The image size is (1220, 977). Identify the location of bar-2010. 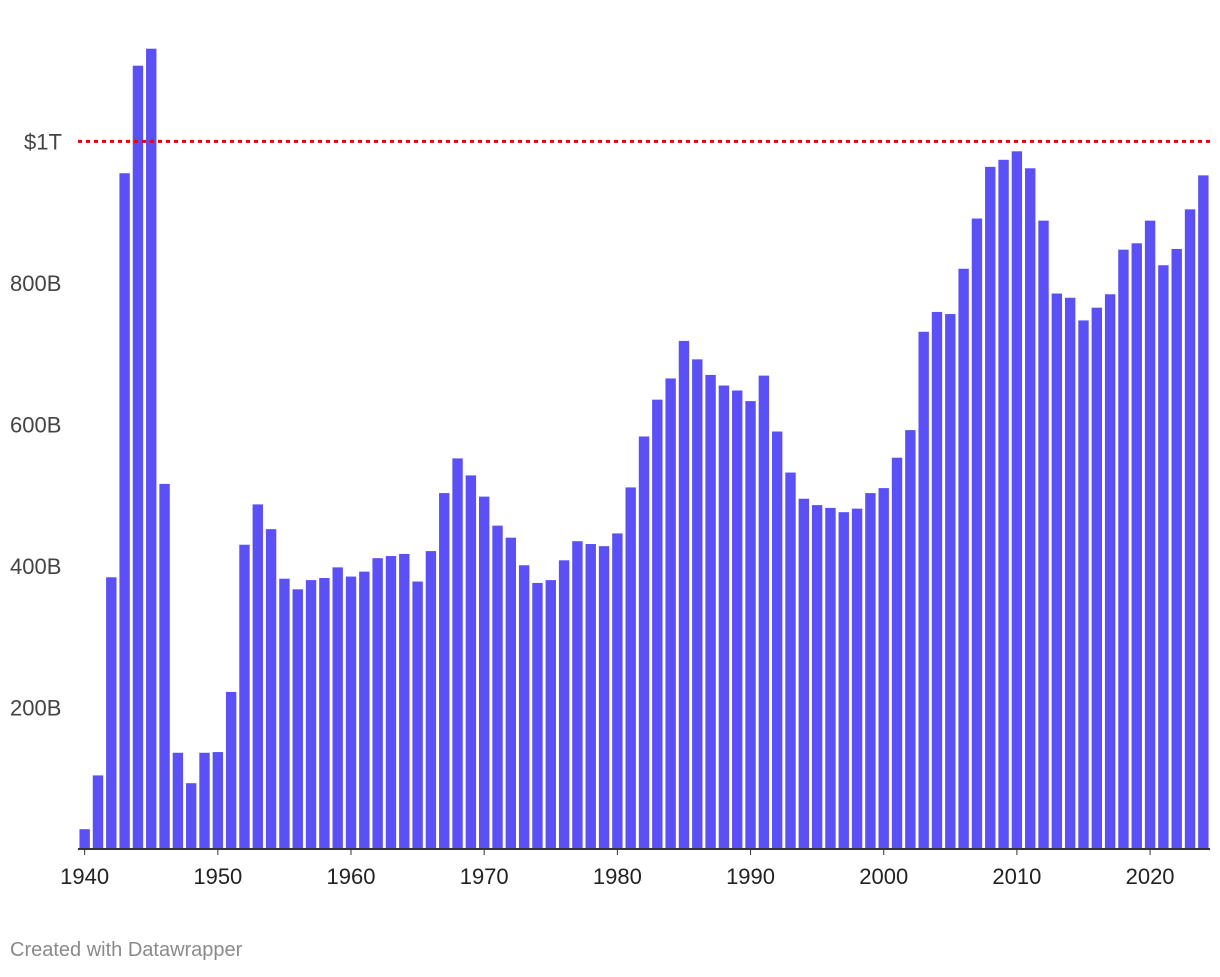
(1017, 500).